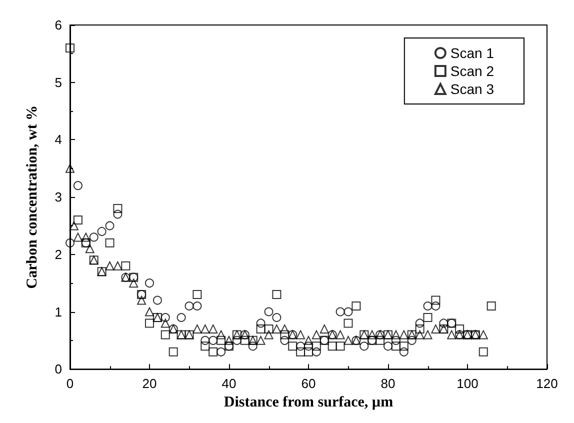  I want to click on legend-label: Scan 2, so click(472, 71).